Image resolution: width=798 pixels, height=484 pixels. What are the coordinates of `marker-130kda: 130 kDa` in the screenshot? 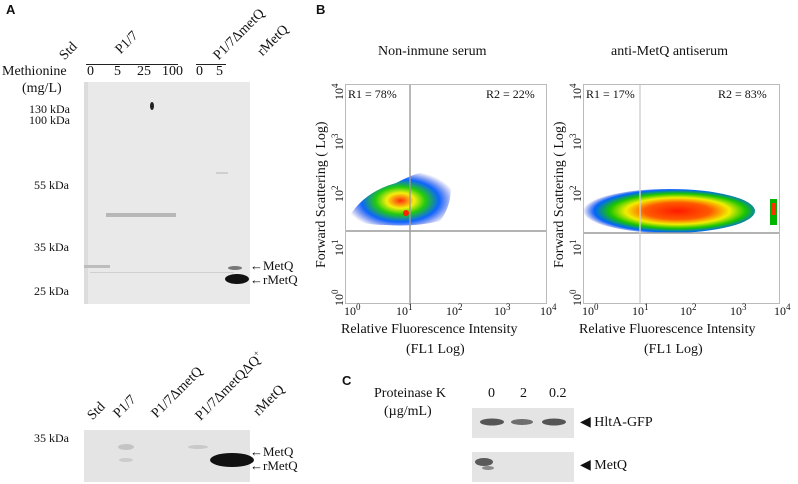 It's located at (49, 109).